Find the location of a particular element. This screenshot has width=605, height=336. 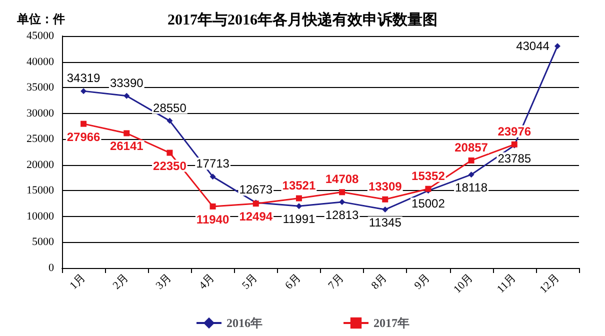

legend-label: 2016年 is located at coordinates (244, 323).